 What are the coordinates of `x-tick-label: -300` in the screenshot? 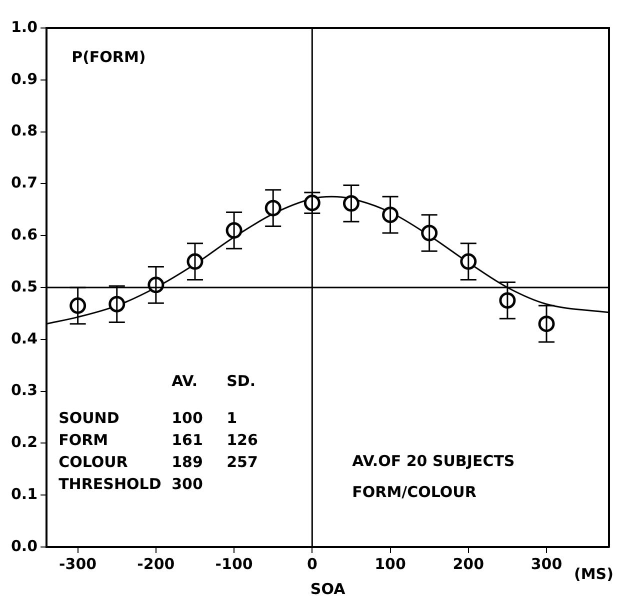 It's located at (78, 563).